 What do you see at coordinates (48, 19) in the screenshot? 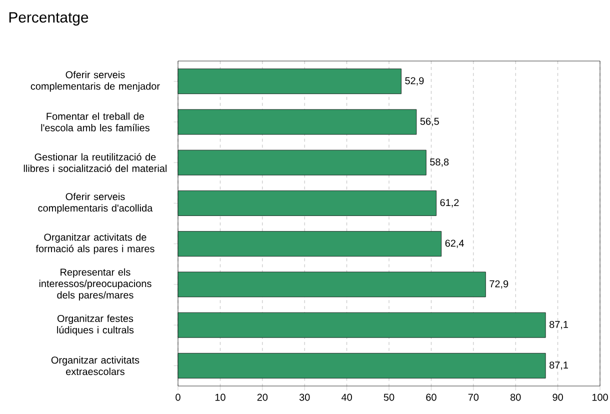
I see `text: Percentatge` at bounding box center [48, 19].